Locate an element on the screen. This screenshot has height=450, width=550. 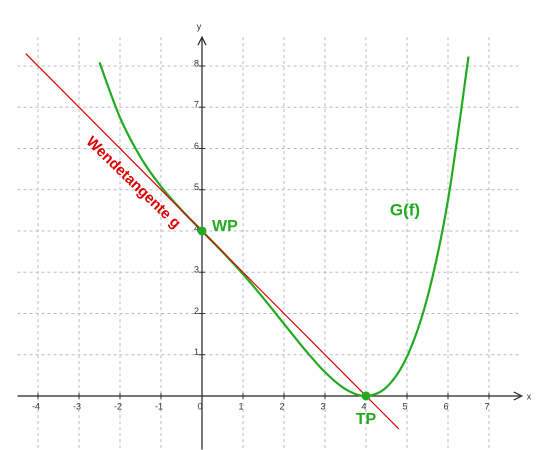
x-tick-label: -1 is located at coordinates (159, 406).